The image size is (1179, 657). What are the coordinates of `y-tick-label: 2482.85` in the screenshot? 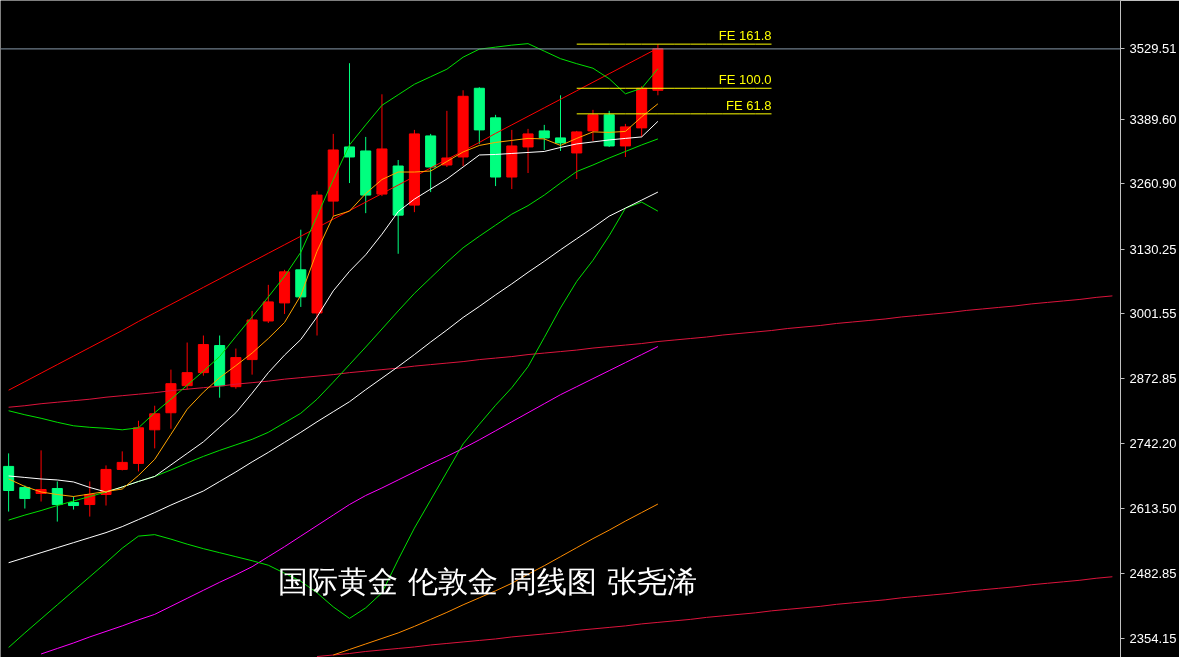 It's located at (1153, 574).